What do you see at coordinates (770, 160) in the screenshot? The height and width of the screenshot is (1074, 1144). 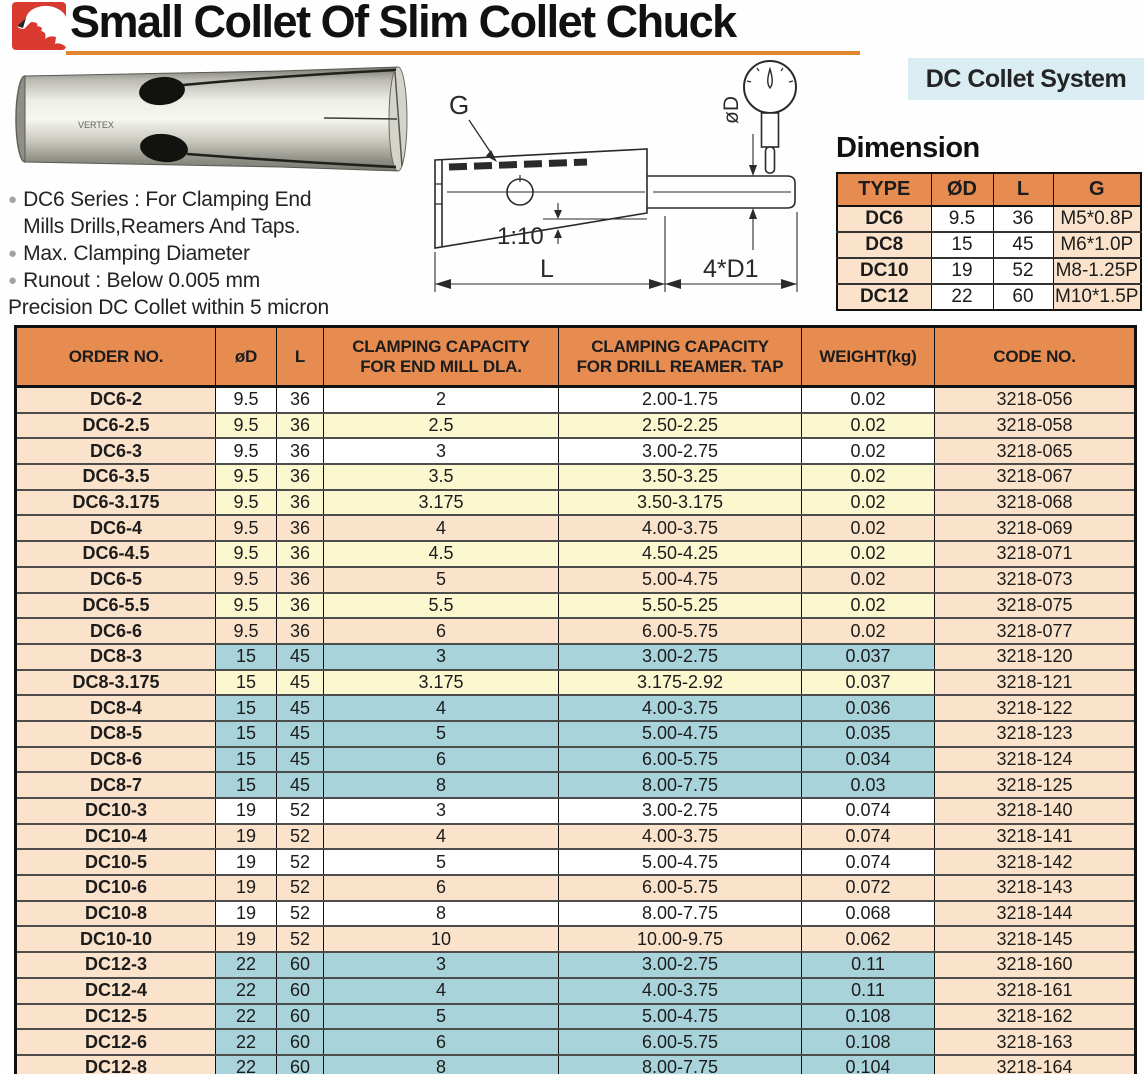 I see `dial-tip` at bounding box center [770, 160].